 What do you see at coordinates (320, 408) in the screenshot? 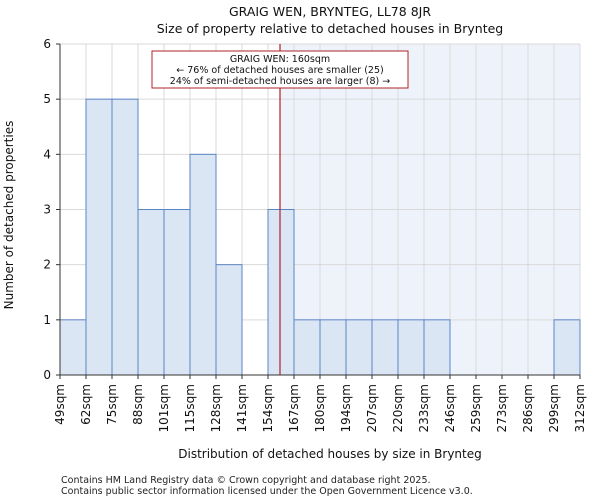
I see `x-tick-label: 180sqm` at bounding box center [320, 408].